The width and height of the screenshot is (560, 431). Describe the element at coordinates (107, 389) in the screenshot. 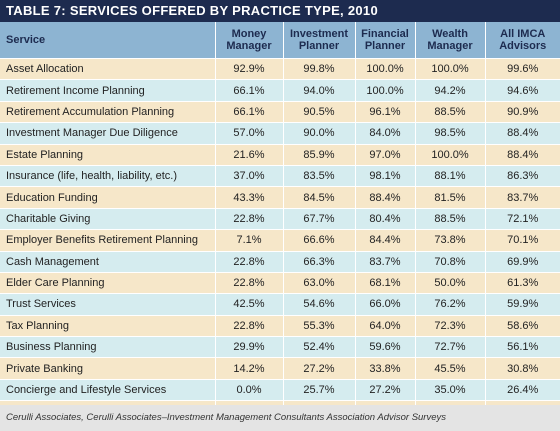

I see `service-name: Concierge and Lifestyle Services` at that location.